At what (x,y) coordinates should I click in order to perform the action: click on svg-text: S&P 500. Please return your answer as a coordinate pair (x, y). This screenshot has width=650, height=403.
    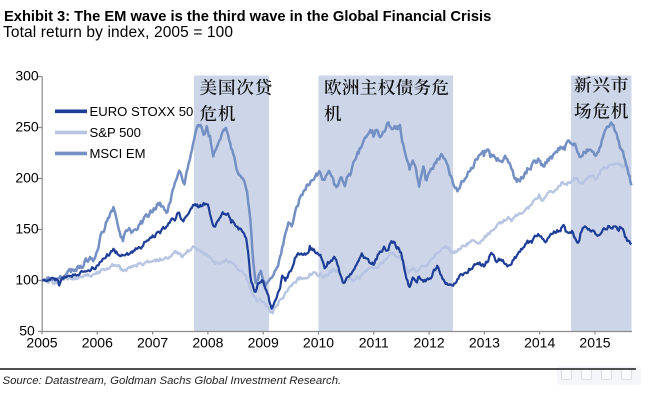
    Looking at the image, I should click on (115, 132).